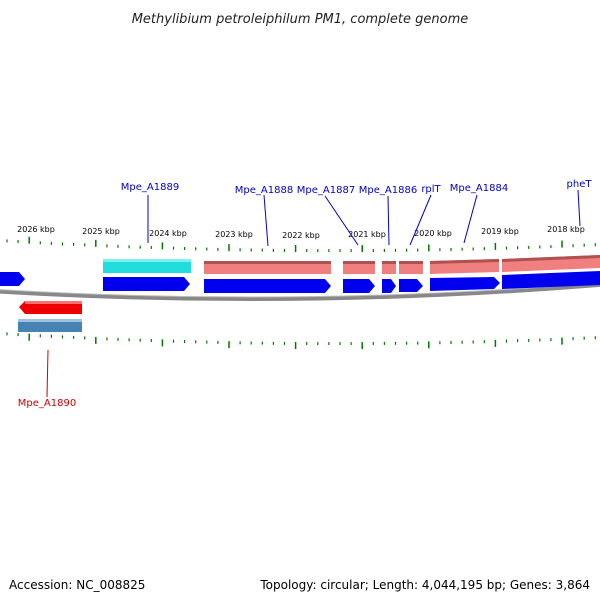  What do you see at coordinates (326, 190) in the screenshot?
I see `gene-label-mpe-a1887: Mpe_A1887` at bounding box center [326, 190].